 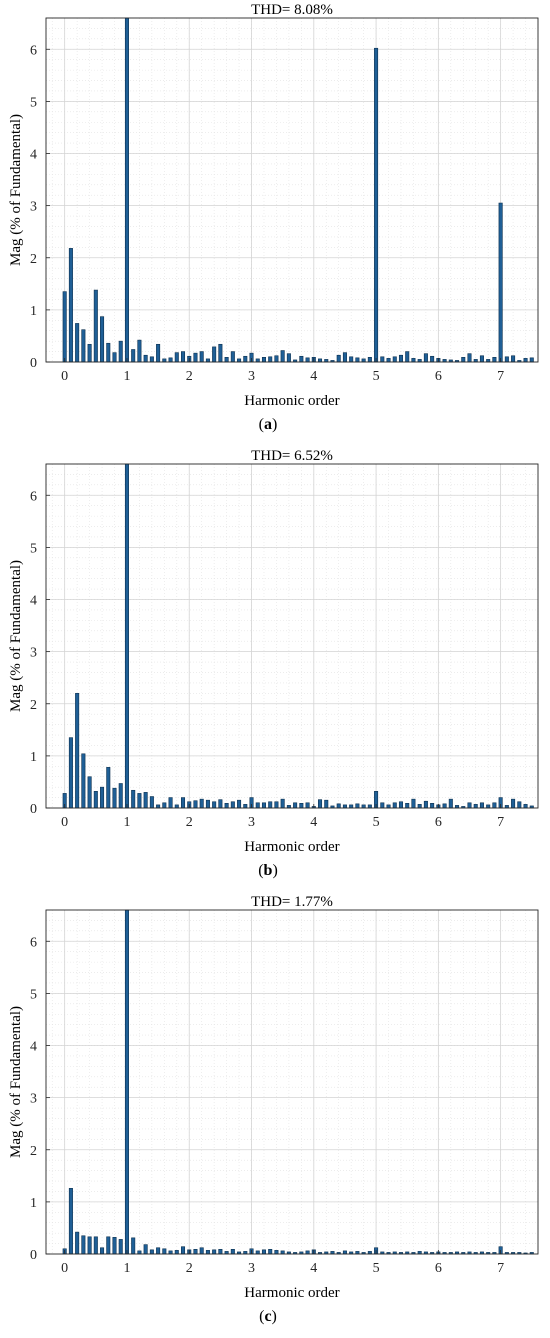 What do you see at coordinates (33, 50) in the screenshot?
I see `y-tick-label: 6` at bounding box center [33, 50].